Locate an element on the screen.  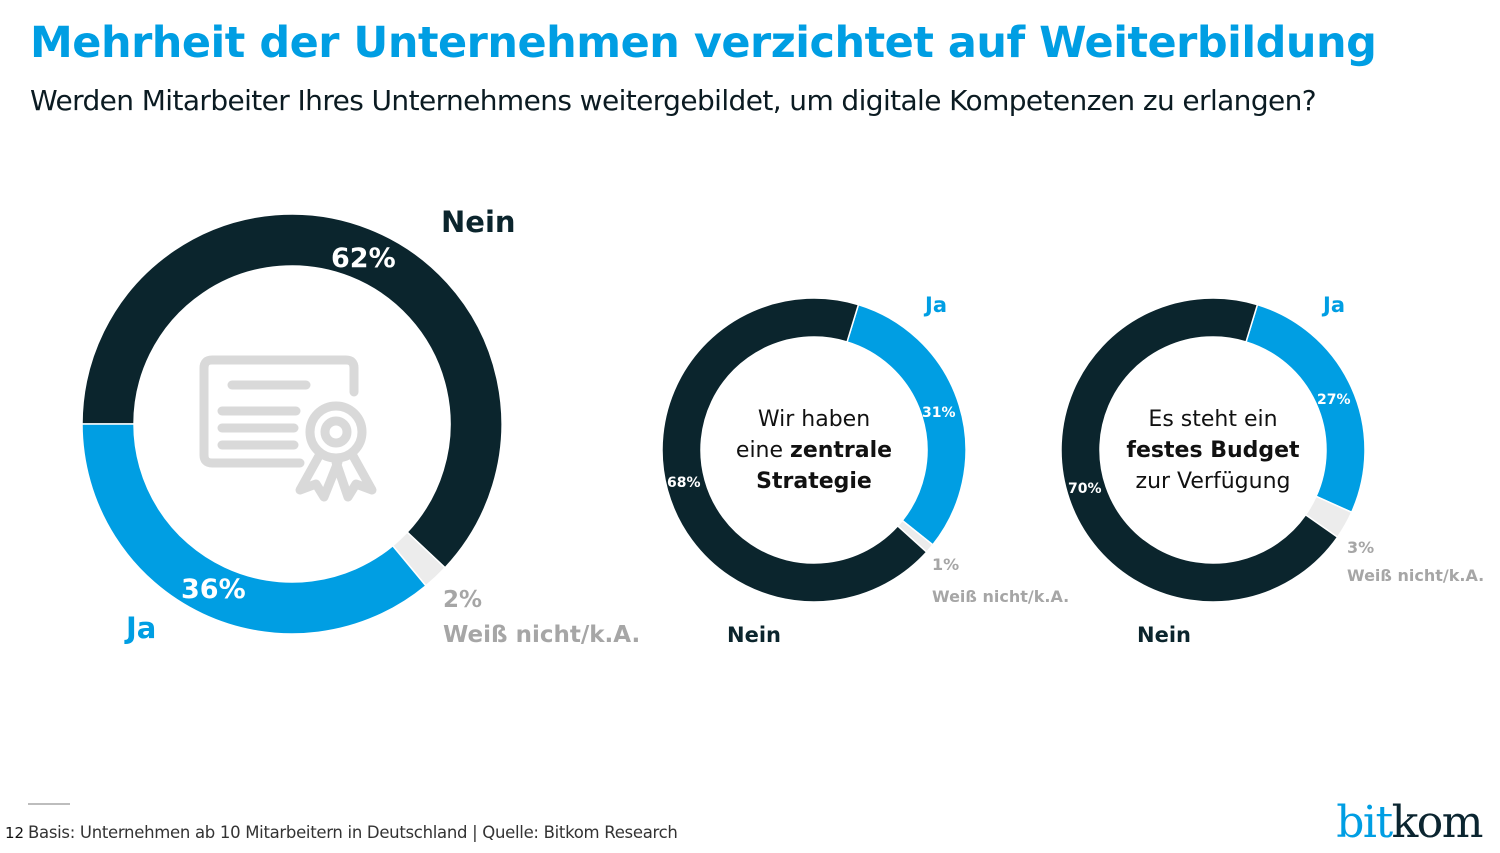
value-label-weiss-nicht-2: 1% is located at coordinates (945, 564).